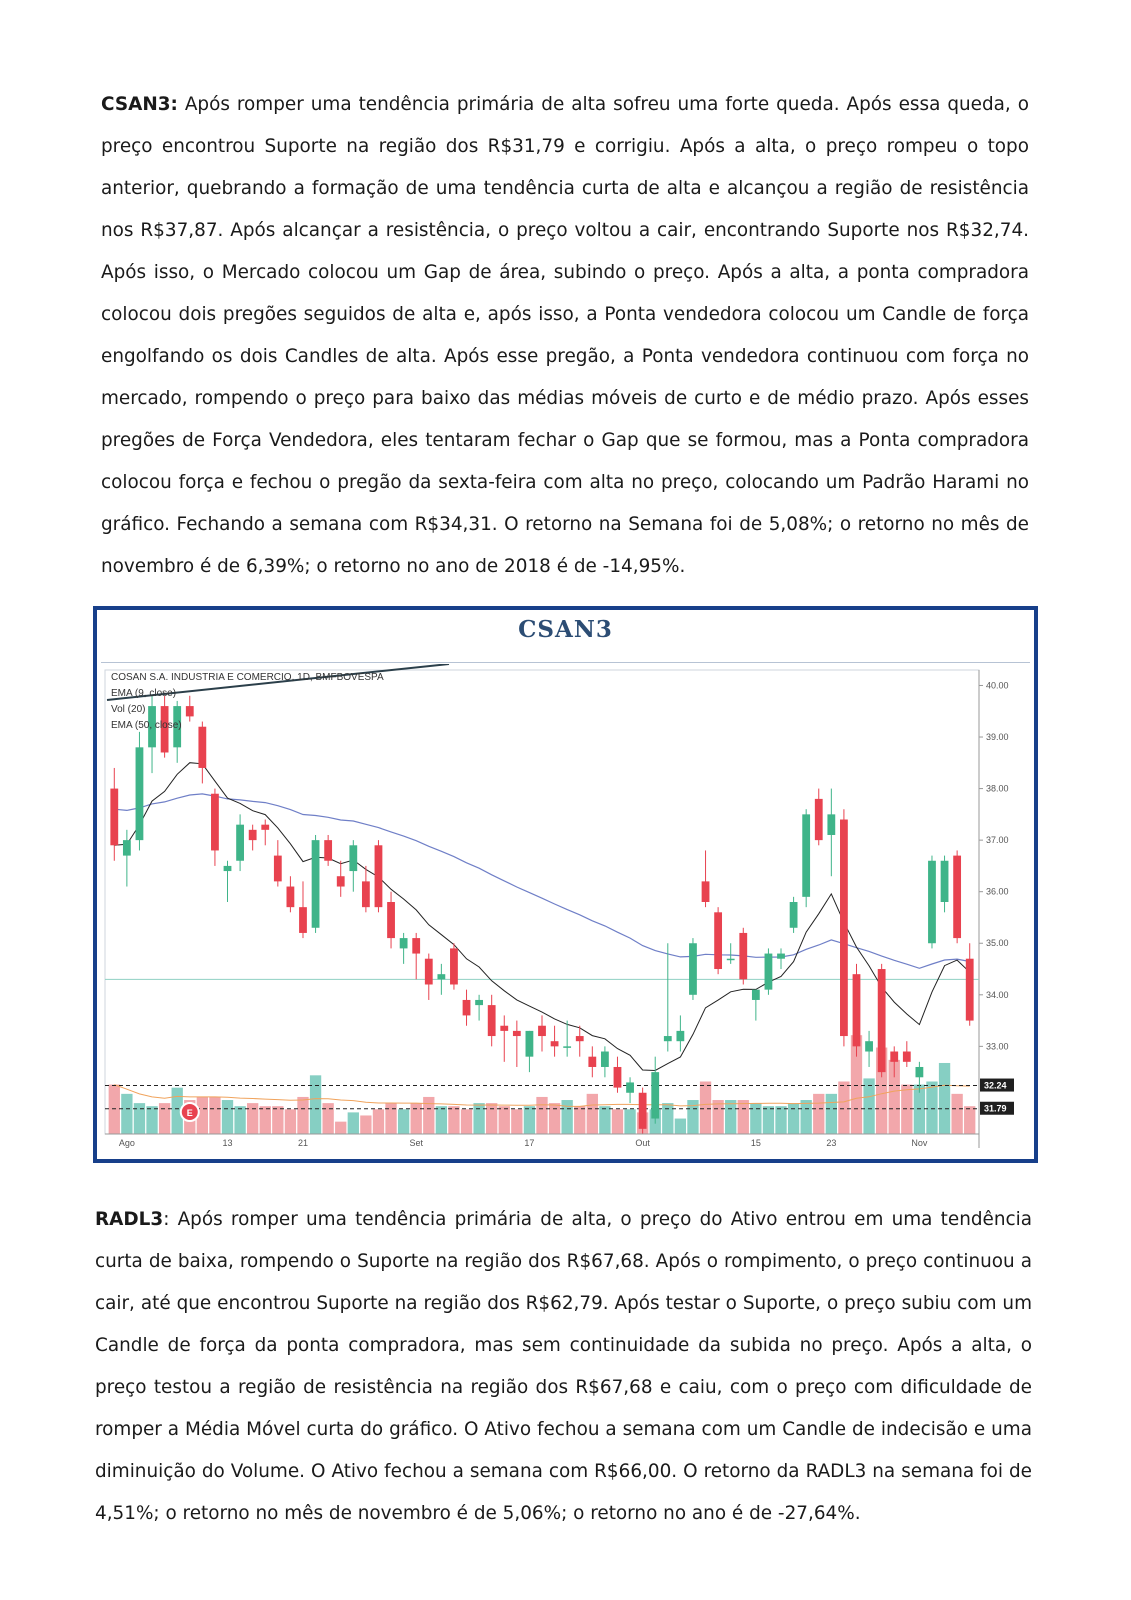  I want to click on earnings-marker-icon, so click(189, 1112).